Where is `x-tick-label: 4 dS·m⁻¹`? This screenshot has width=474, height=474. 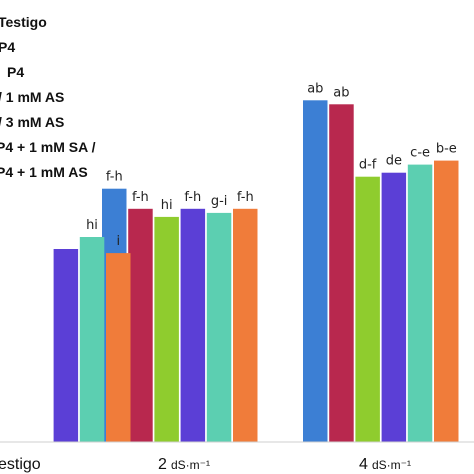
x-tick-label: 4 dS·m⁻¹ is located at coordinates (385, 464).